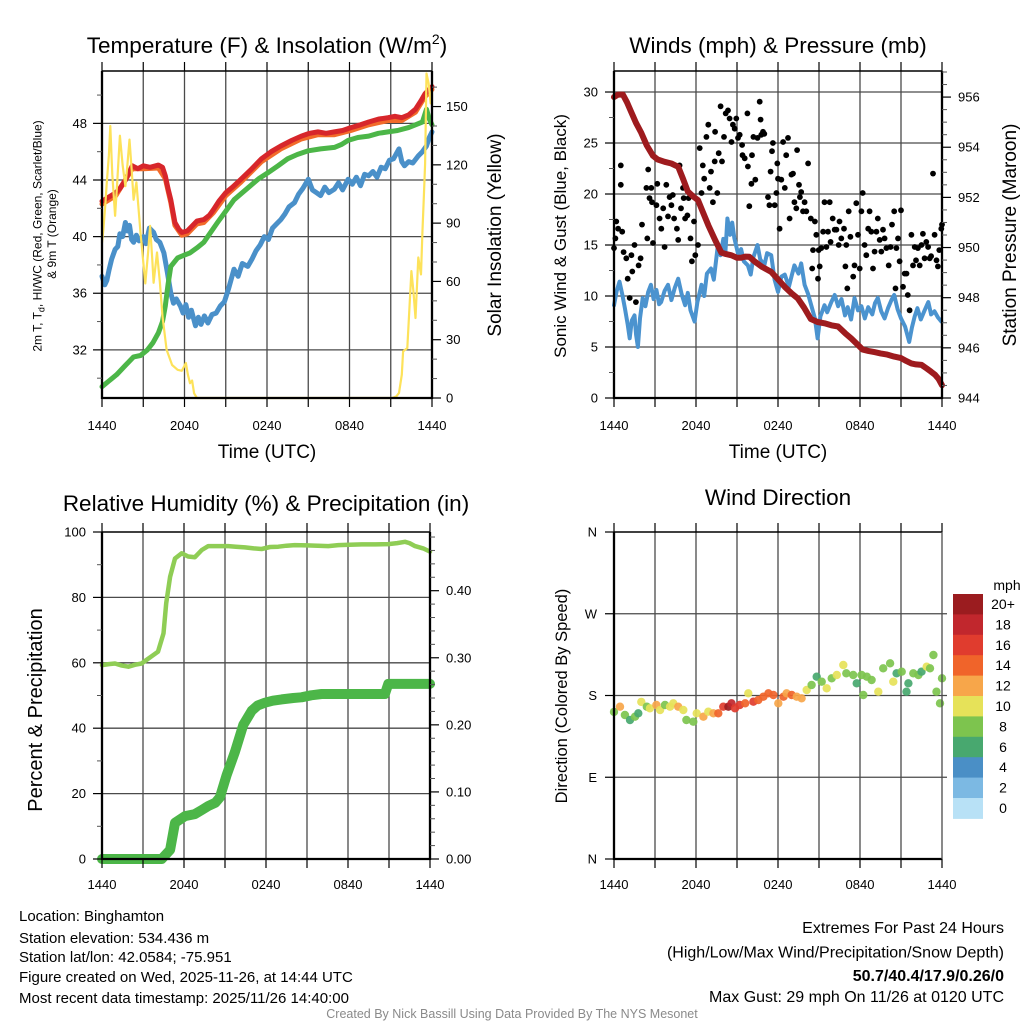  I want to click on station-elevation: Station elevation: 534.436 m, so click(114, 938).